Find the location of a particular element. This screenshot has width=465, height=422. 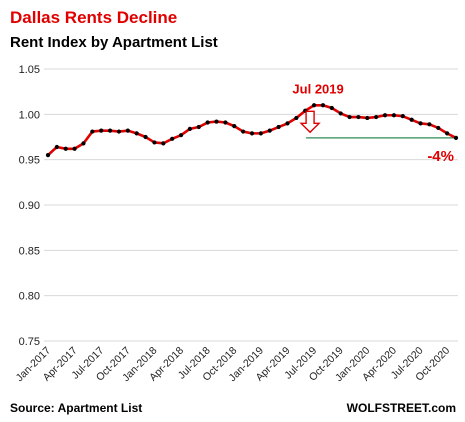

y-axis: 0.75 0.80 0.85 0.90 0.95 1.00 1.05 is located at coordinates (29, 206).